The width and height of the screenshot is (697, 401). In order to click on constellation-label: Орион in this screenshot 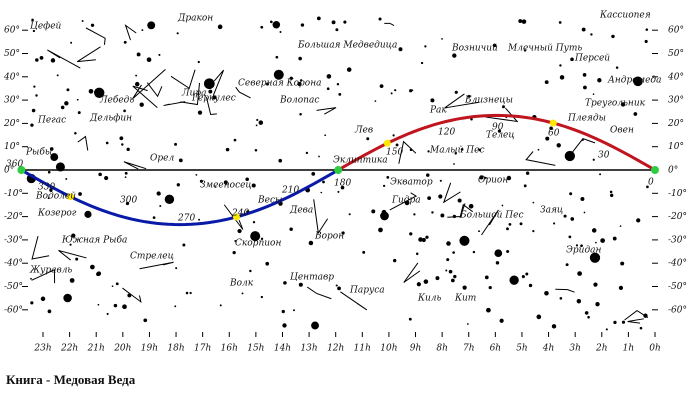, I will do `click(493, 181)`.